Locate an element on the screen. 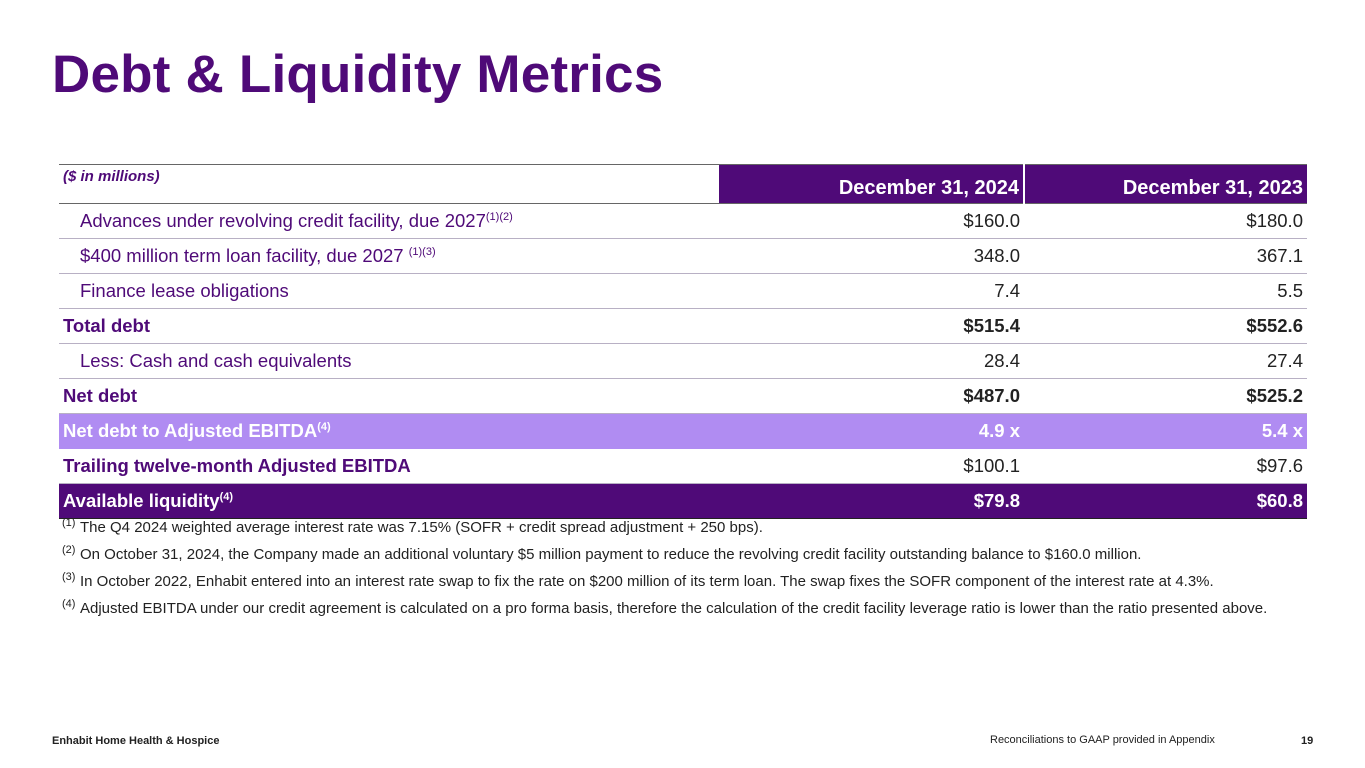 This screenshot has width=1365, height=768. value-2024: $487.0 is located at coordinates (871, 396).